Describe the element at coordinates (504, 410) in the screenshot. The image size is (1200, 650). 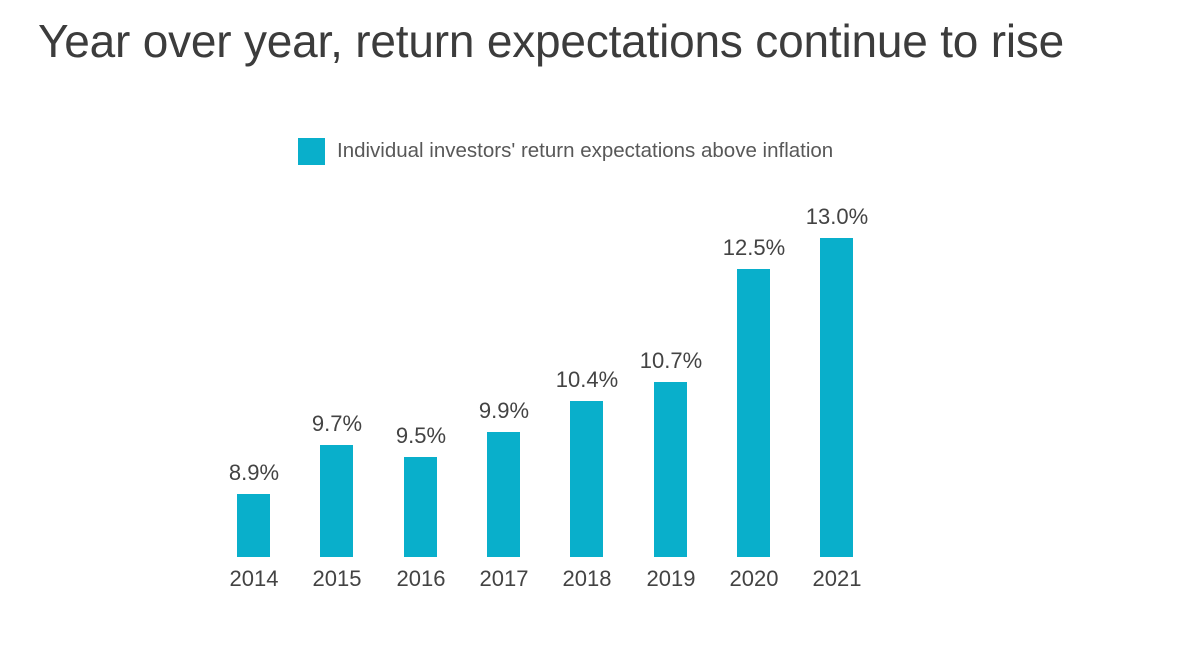
I see `bar-value-label: 9.9%` at that location.